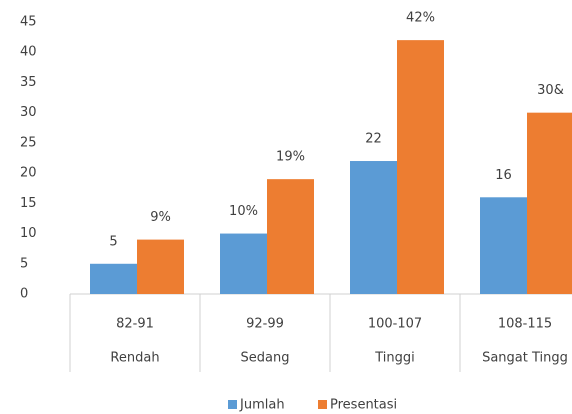 Image resolution: width=572 pixels, height=414 pixels. Describe the element at coordinates (24, 294) in the screenshot. I see `y-tick-label: 0` at that location.